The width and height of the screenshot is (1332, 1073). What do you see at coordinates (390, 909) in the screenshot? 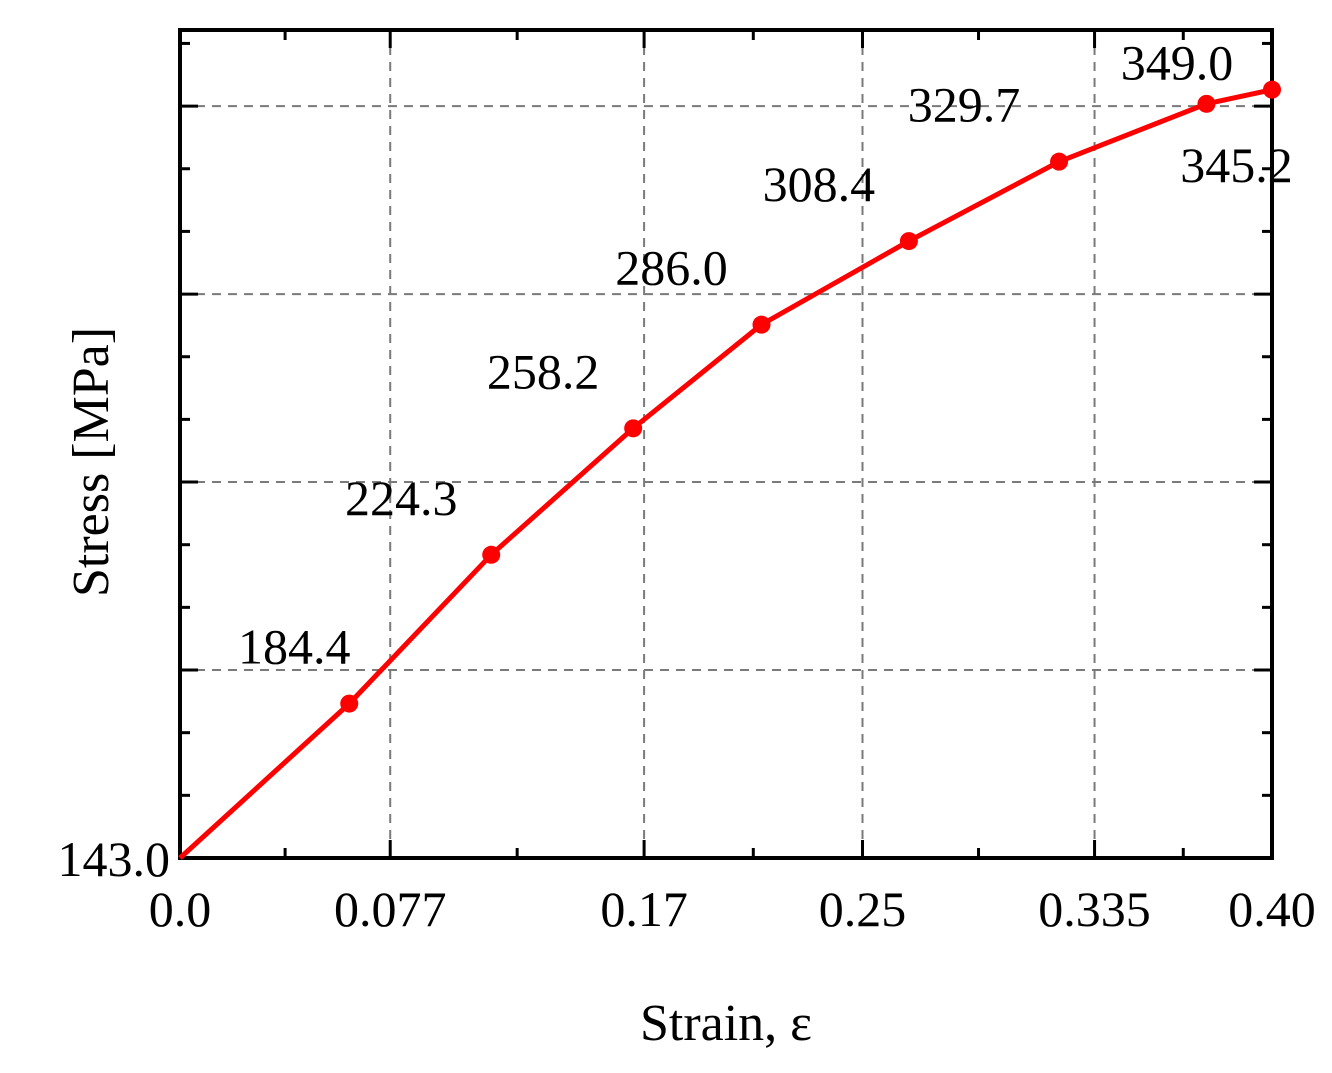
I see `x-tick-label: 0.077` at bounding box center [390, 909].